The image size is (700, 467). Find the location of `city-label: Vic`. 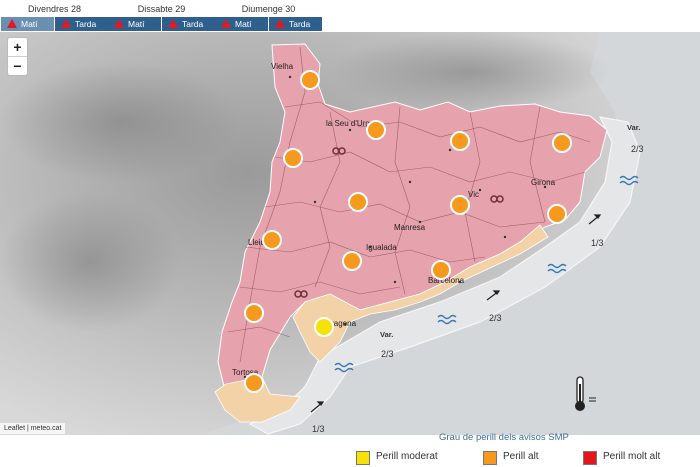

city-label: Vic is located at coordinates (473, 194).